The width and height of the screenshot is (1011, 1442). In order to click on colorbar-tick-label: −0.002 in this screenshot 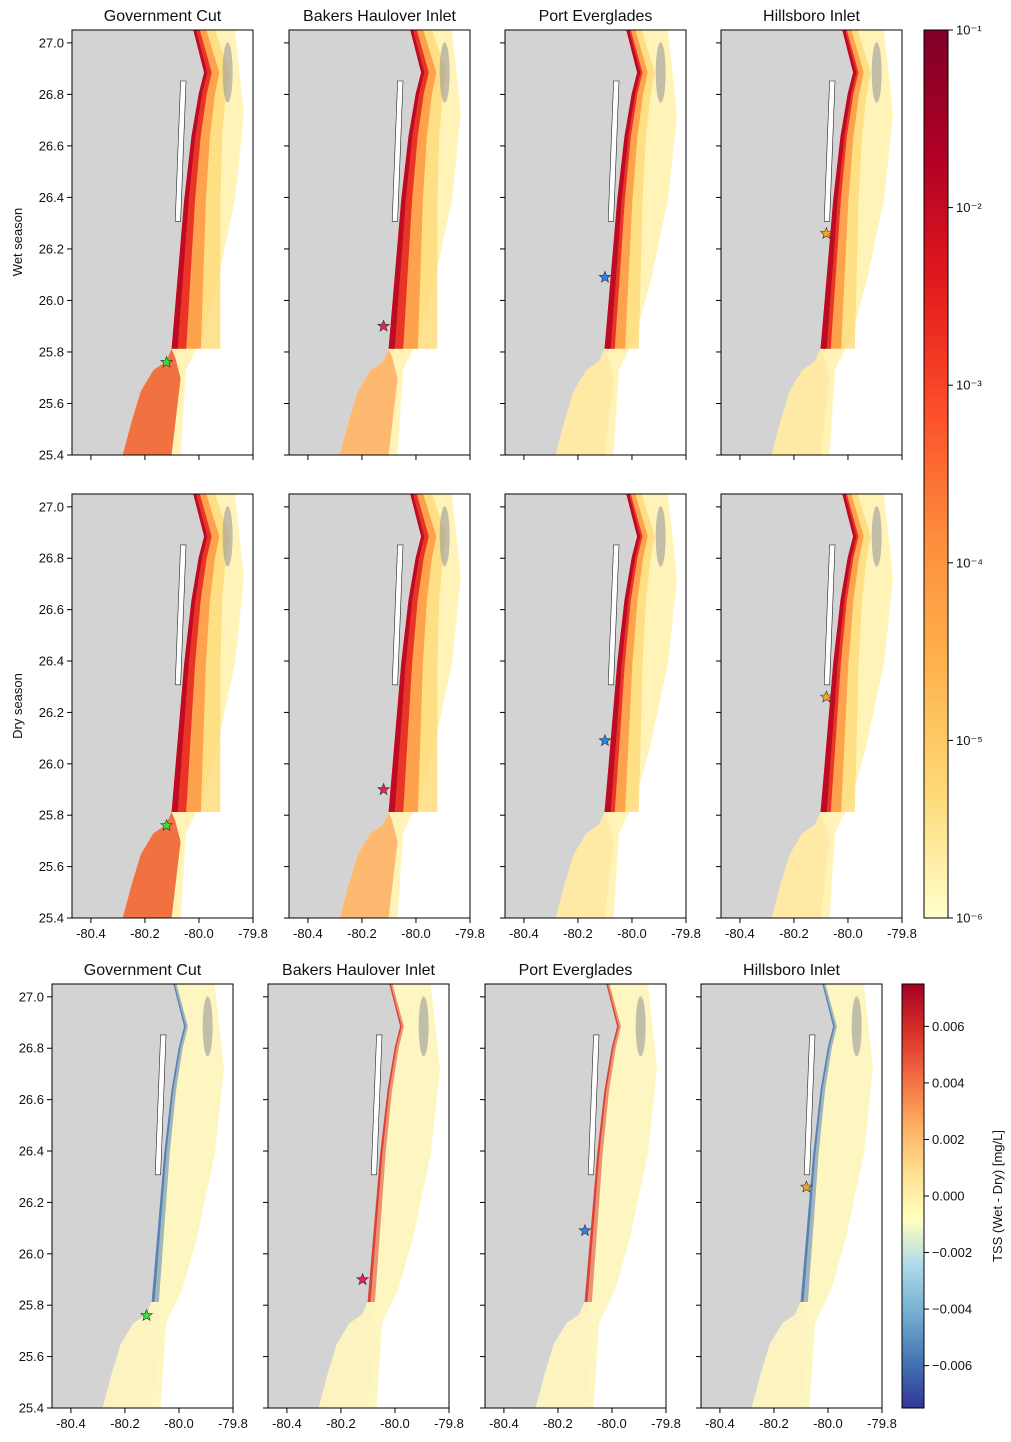, I will do `click(952, 1252)`.